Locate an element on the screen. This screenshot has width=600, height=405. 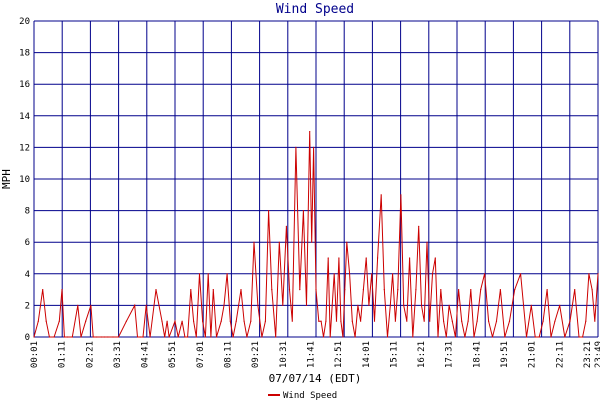
x-tick-label: 08:11 is located at coordinates (229, 354).